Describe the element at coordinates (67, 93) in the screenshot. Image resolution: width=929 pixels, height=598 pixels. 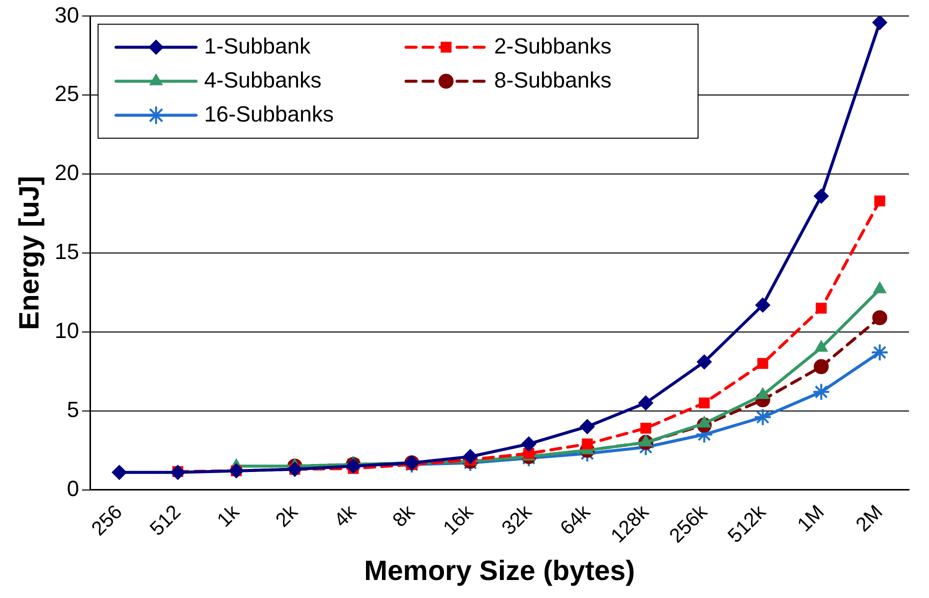
I see `y-tick-label: 25` at that location.